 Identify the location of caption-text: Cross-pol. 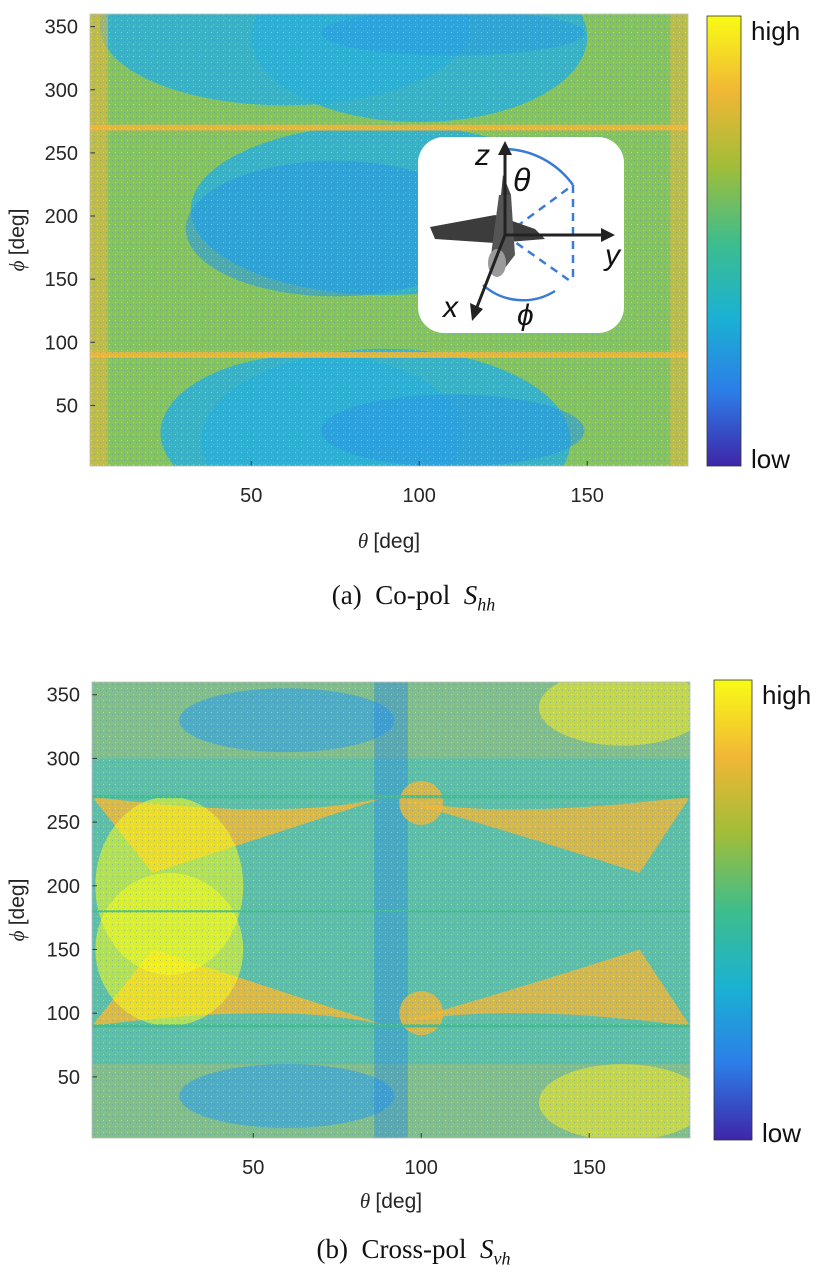
(414, 1249).